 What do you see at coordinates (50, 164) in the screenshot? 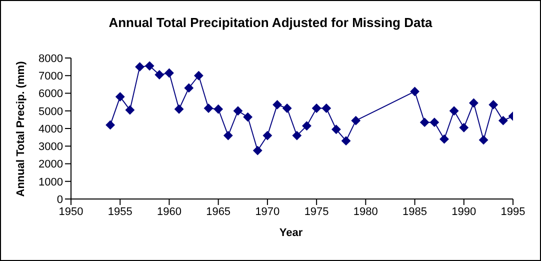
I see `y-tick-label: 2000` at bounding box center [50, 164].